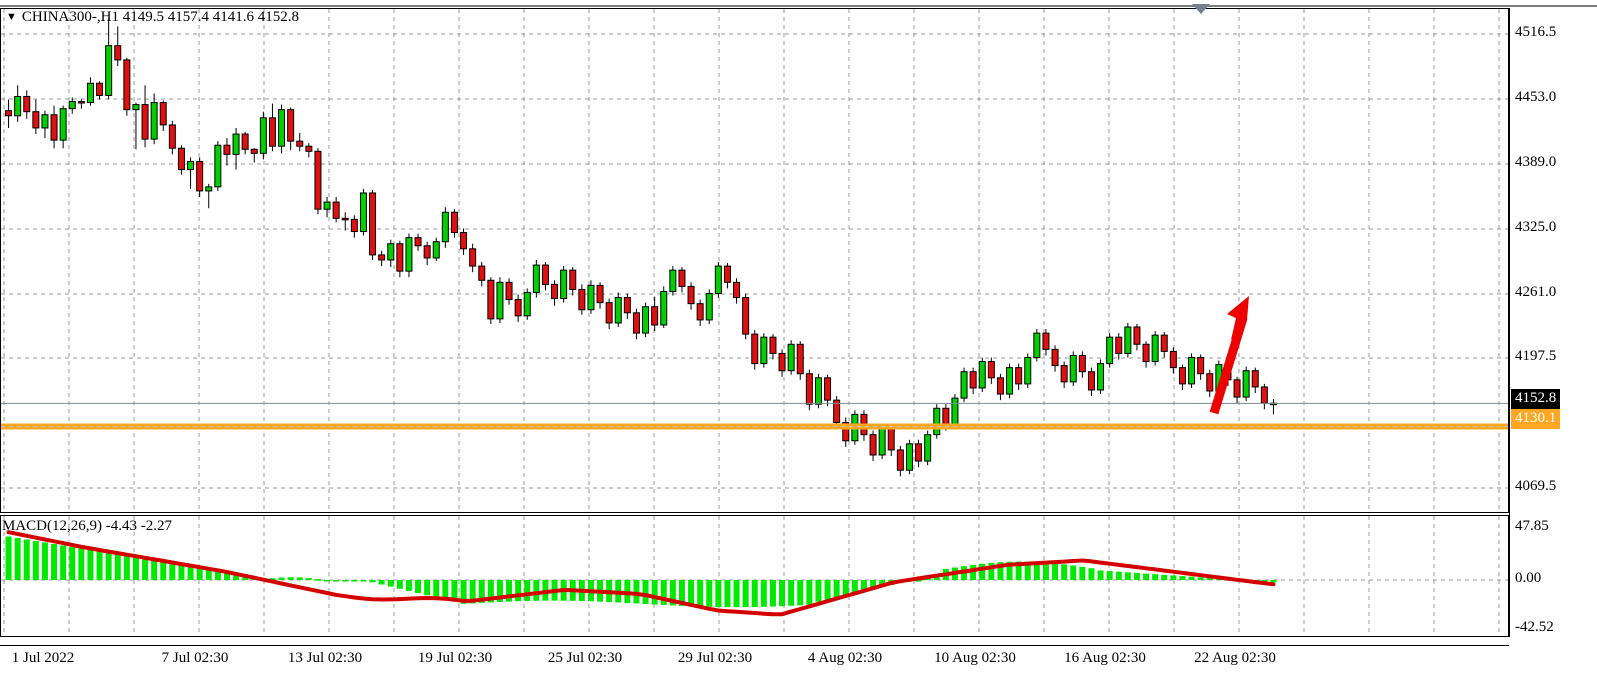 The height and width of the screenshot is (675, 1597). Describe the element at coordinates (1536, 419) in the screenshot. I see `support-price-badge: 4130.1` at that location.